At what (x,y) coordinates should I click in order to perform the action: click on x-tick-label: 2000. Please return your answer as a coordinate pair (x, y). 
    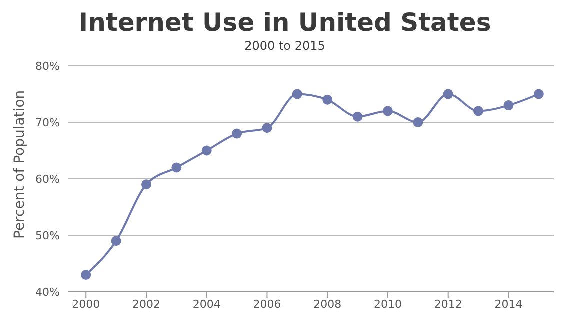
    Looking at the image, I should click on (86, 304).